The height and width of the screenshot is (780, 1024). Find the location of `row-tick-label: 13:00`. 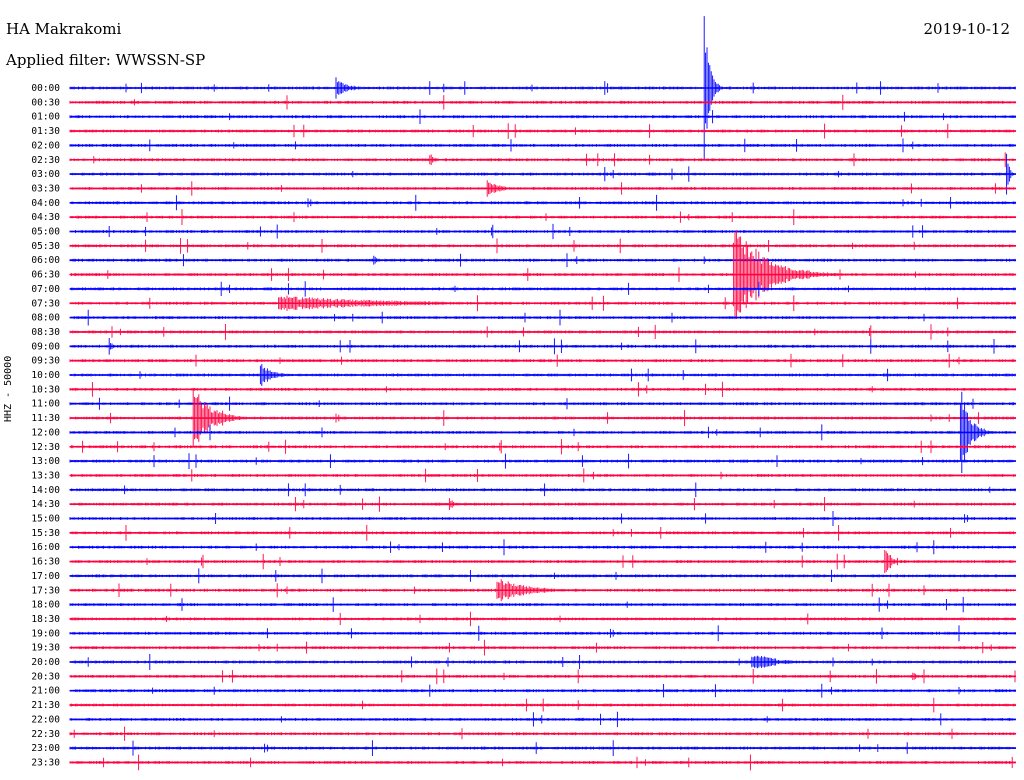

row-tick-label: 13:00 is located at coordinates (45, 461).